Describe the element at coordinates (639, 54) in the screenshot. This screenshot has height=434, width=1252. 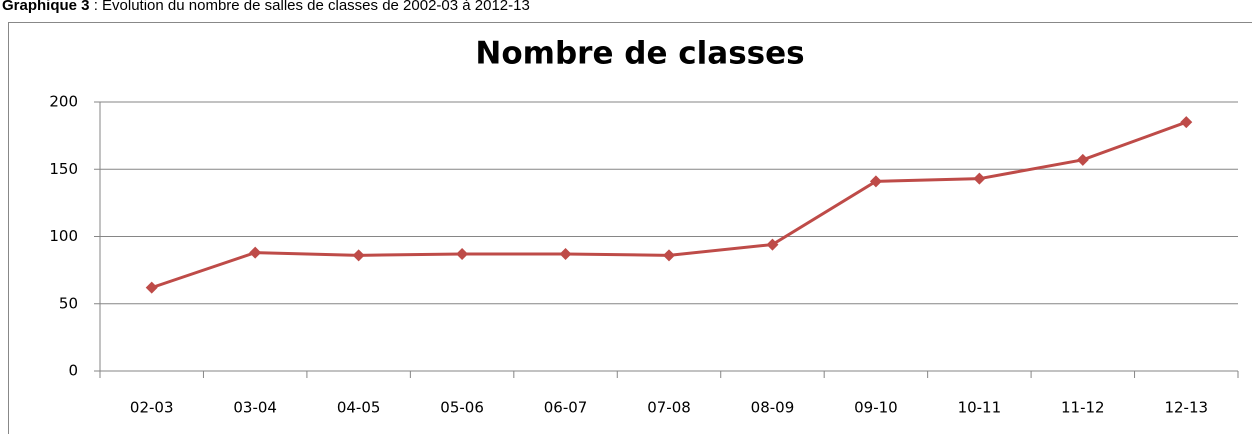
I see `chart-title: Nombre de classes` at that location.